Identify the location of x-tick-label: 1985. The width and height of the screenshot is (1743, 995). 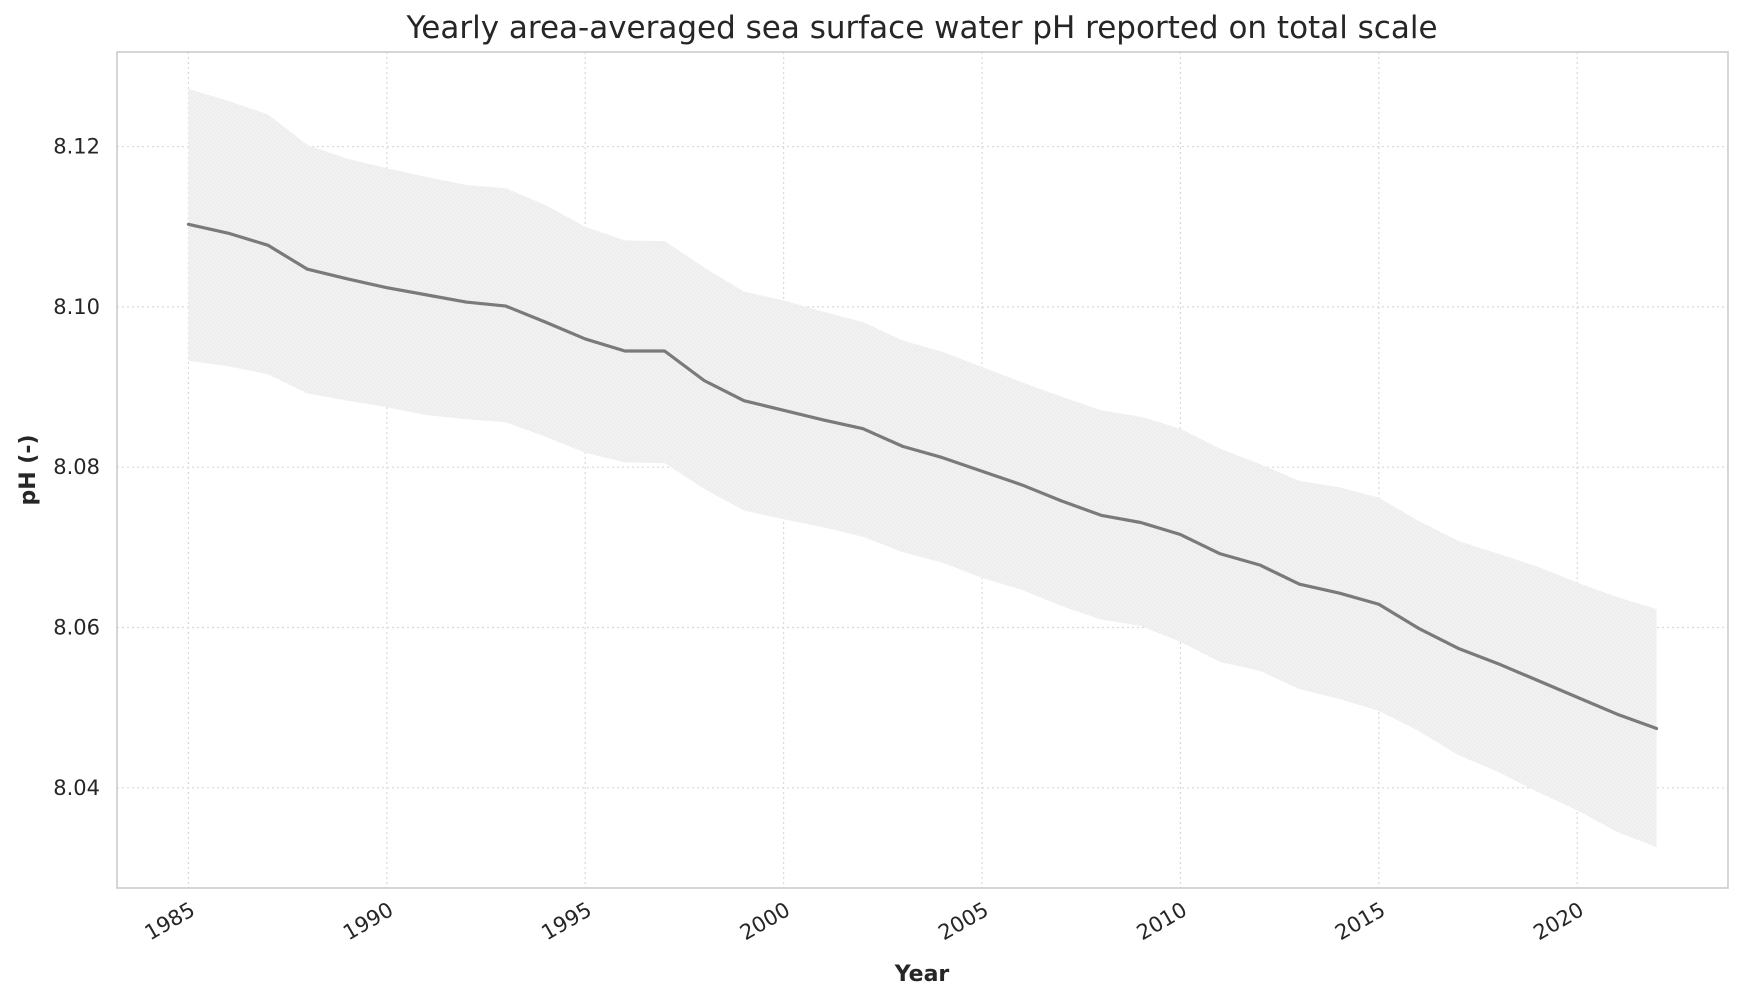
(170, 922).